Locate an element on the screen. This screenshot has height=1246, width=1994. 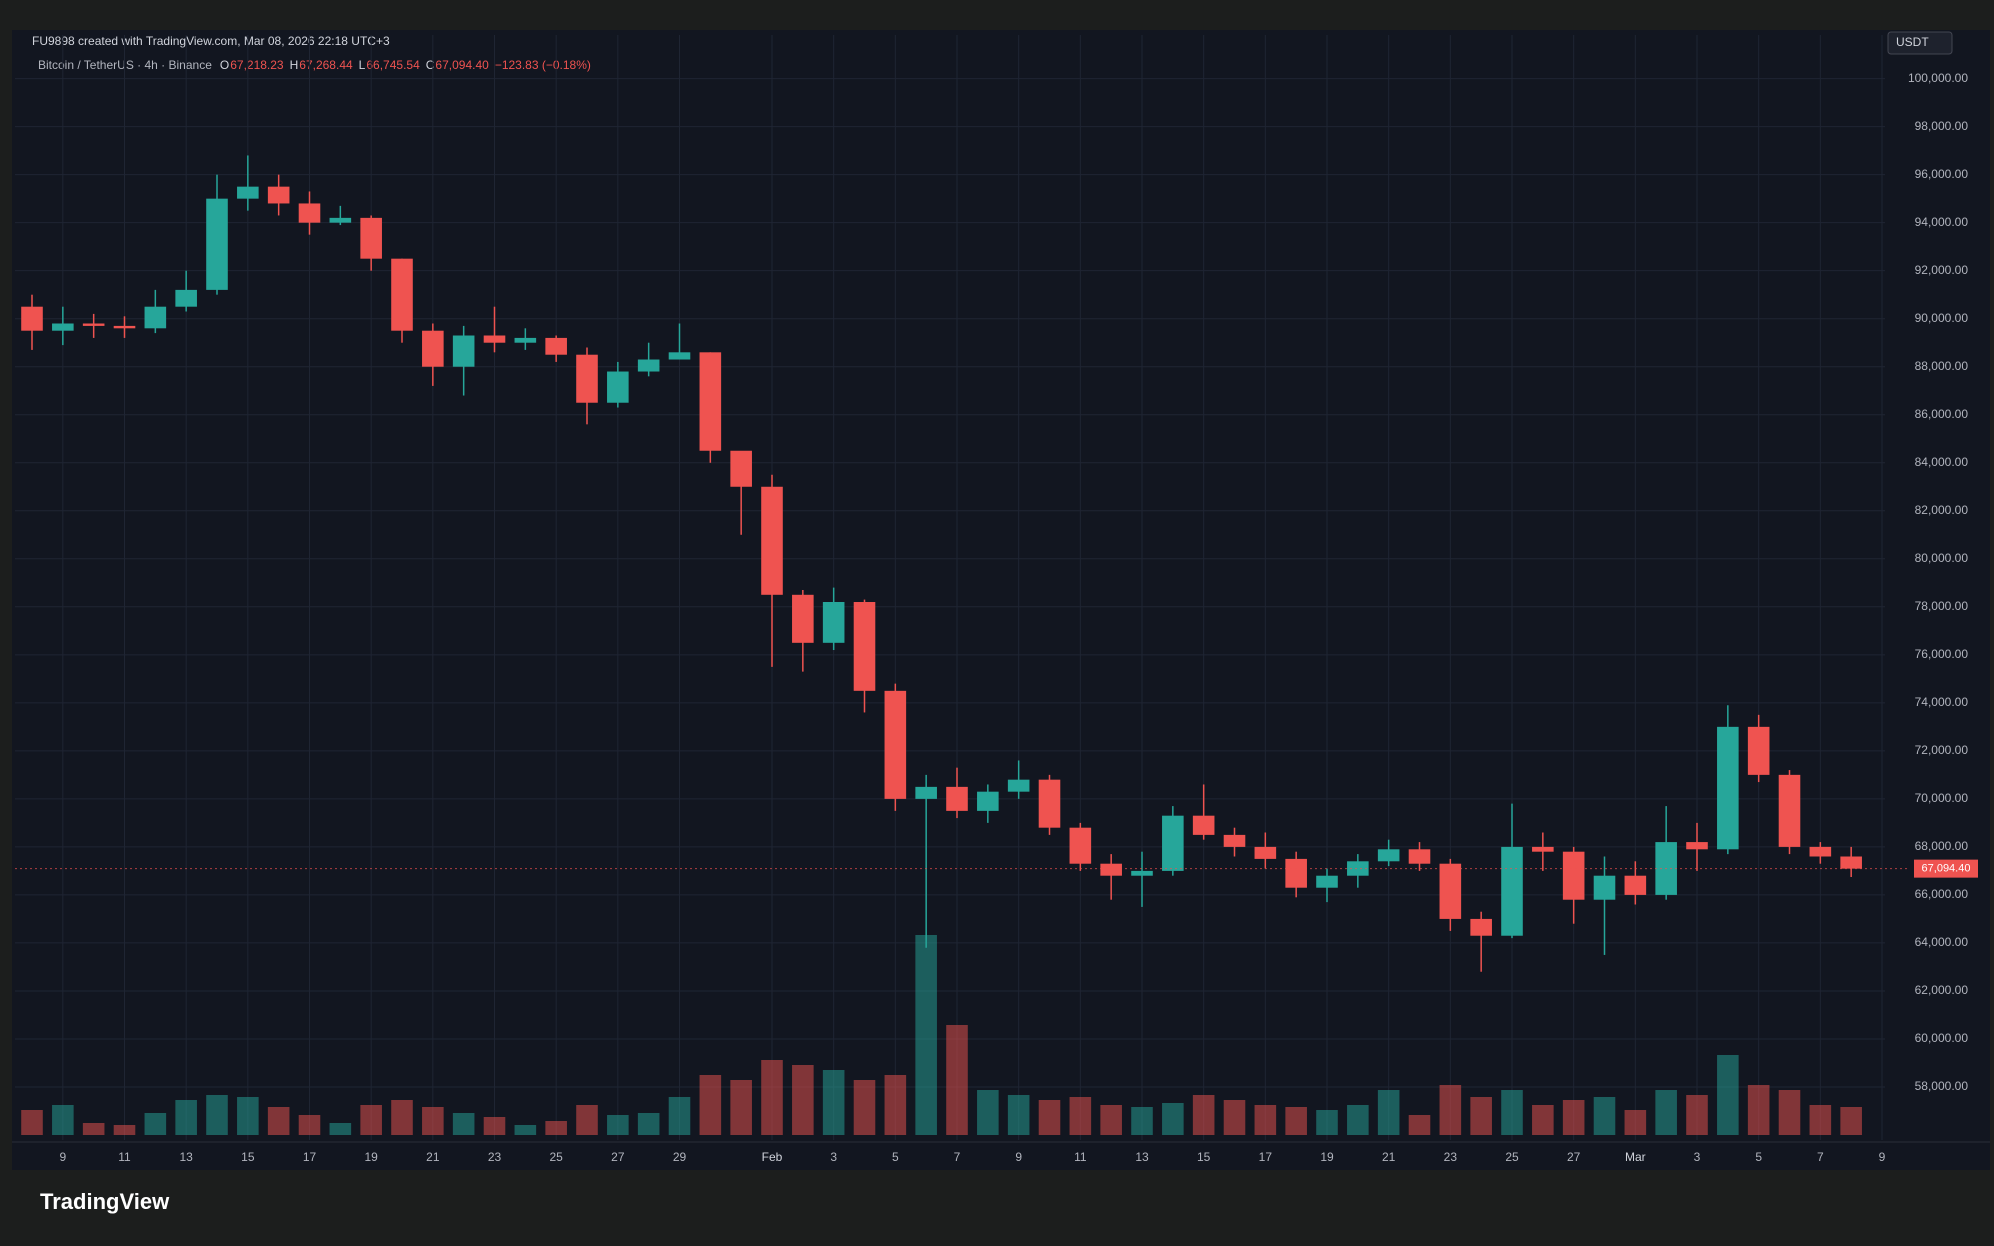
y-tick-label: 66,000.00 is located at coordinates (1942, 894).